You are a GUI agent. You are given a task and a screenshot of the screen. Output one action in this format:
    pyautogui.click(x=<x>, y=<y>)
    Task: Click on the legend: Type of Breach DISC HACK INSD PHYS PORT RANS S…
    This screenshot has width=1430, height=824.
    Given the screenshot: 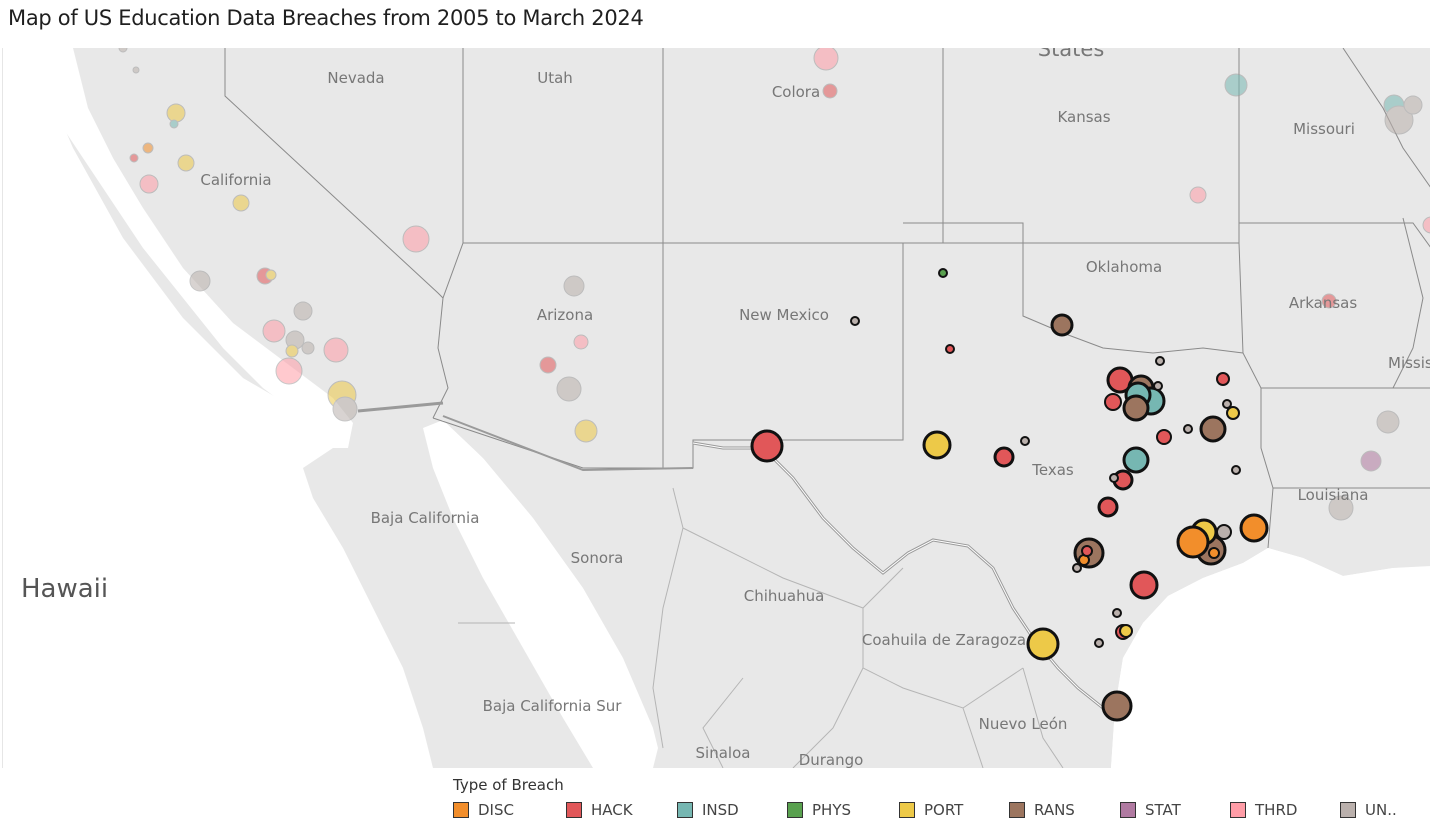 What is the action you would take?
    pyautogui.click(x=941, y=800)
    